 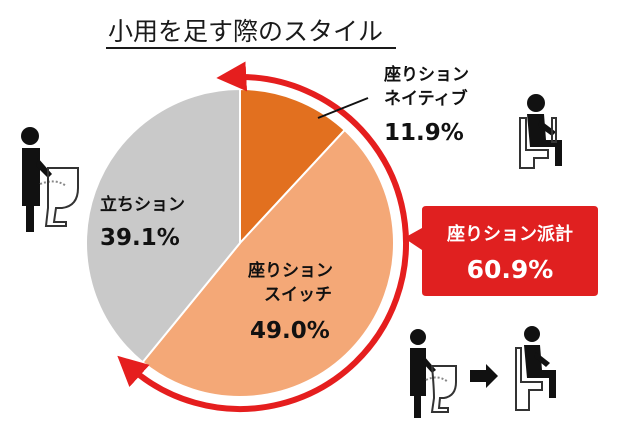 I want to click on standing-urination-icon, so click(x=50, y=179).